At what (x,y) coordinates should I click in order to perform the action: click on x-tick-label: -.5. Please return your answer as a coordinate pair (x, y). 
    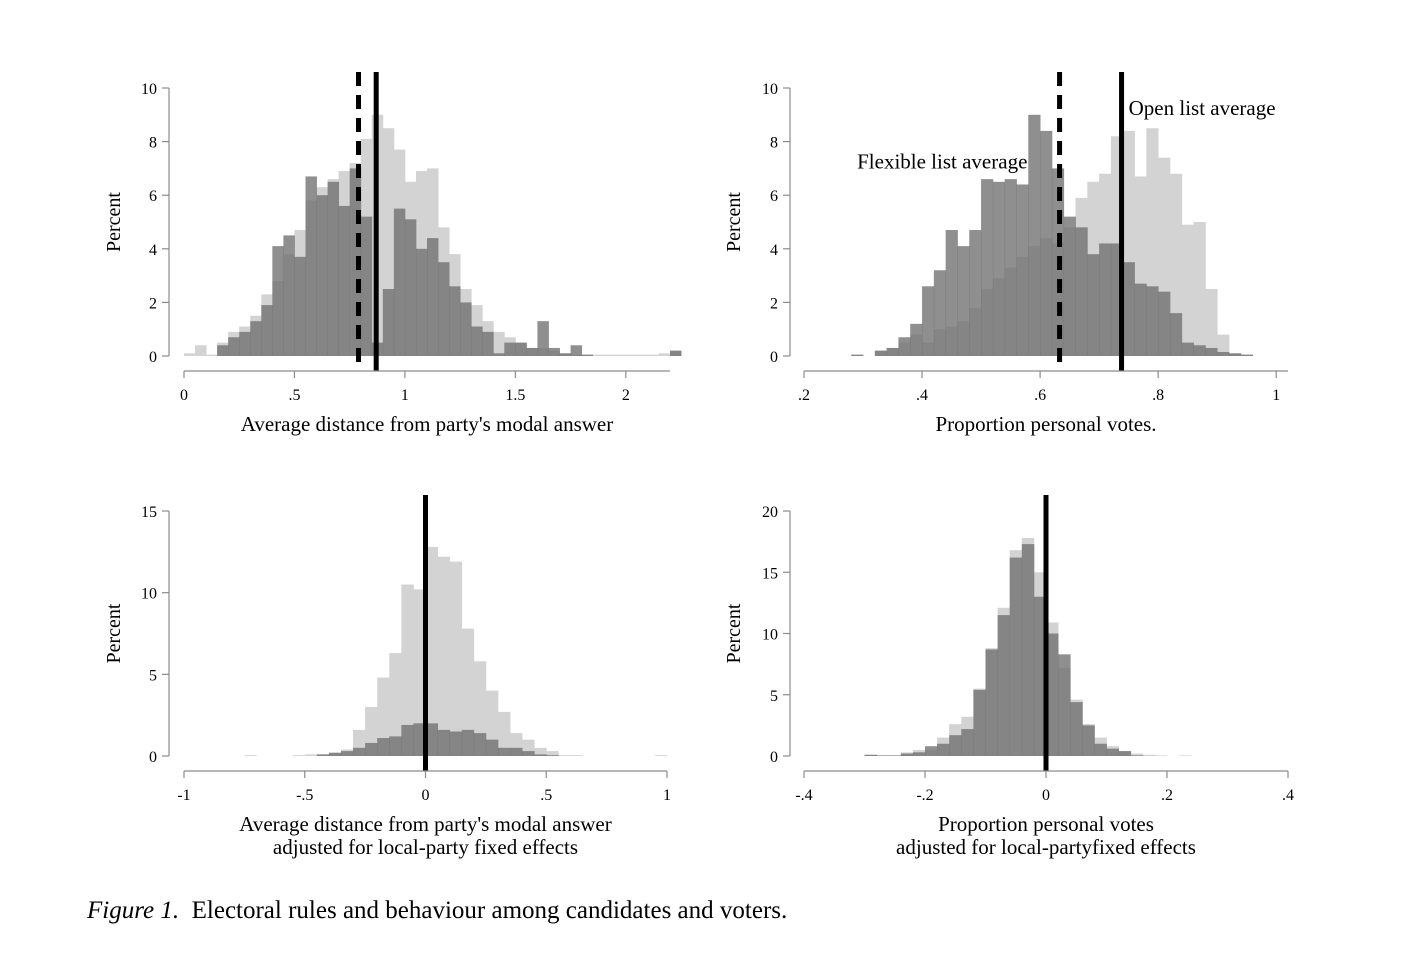
    Looking at the image, I should click on (304, 795).